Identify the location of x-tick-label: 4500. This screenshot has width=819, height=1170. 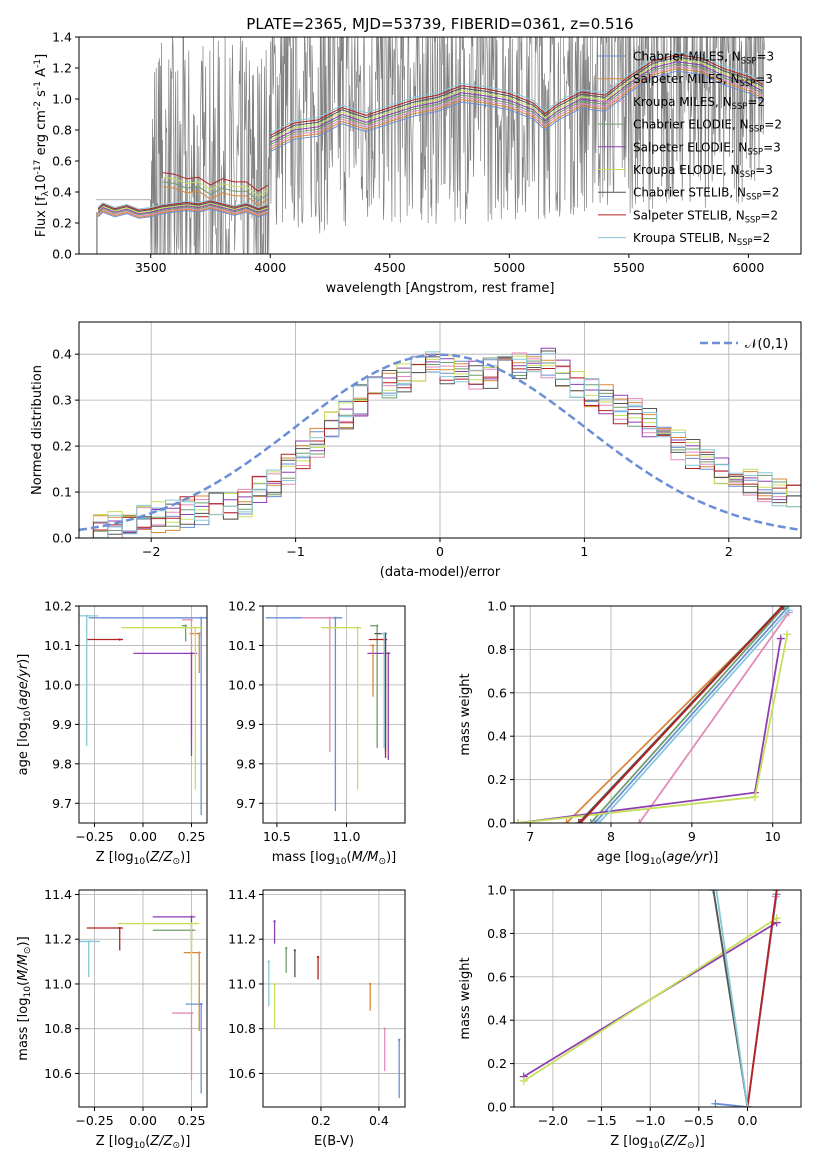
(390, 267).